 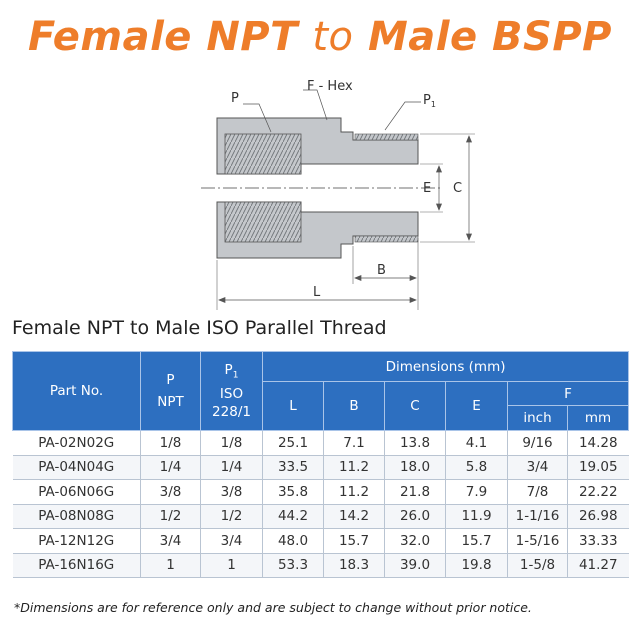 What do you see at coordinates (317, 292) in the screenshot?
I see `label-l: L` at bounding box center [317, 292].